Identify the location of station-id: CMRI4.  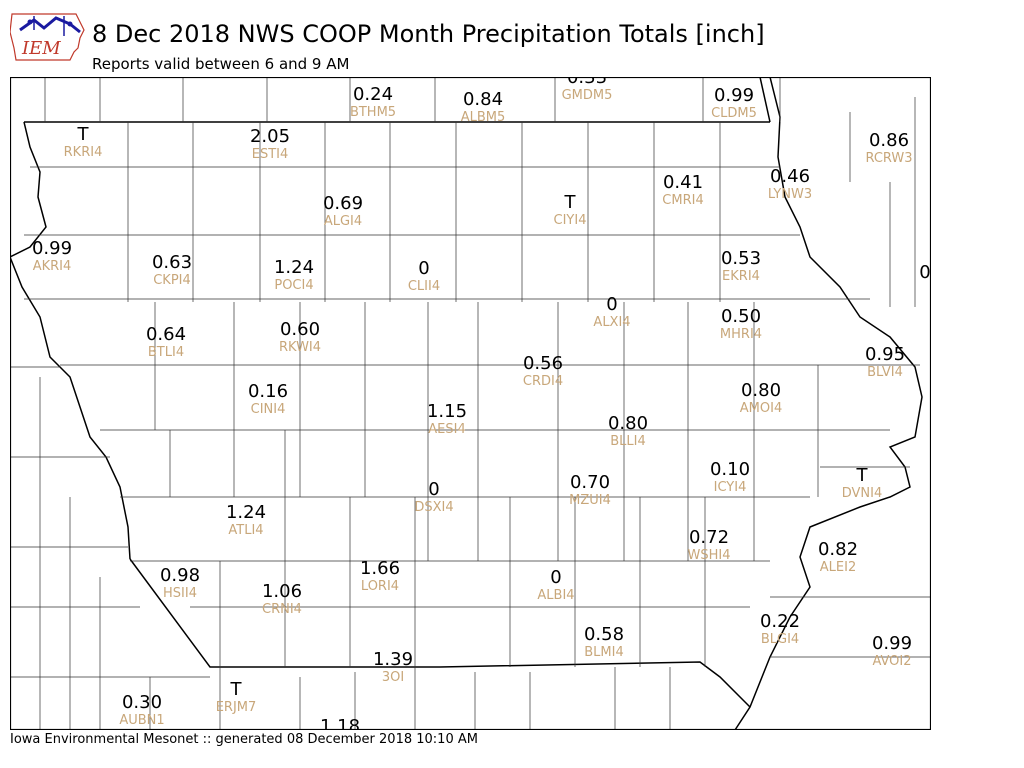
(682, 200).